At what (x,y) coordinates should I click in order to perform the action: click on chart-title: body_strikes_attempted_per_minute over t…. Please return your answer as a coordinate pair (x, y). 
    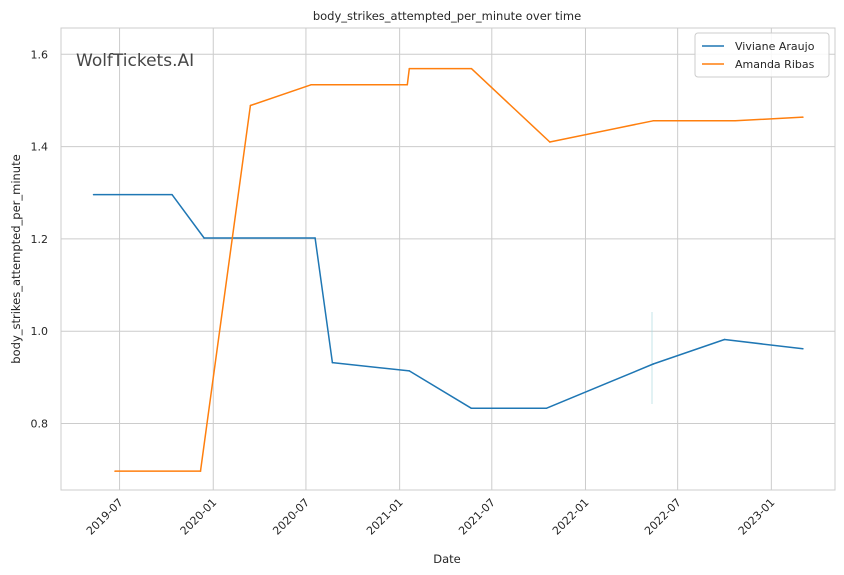
    Looking at the image, I should click on (447, 16).